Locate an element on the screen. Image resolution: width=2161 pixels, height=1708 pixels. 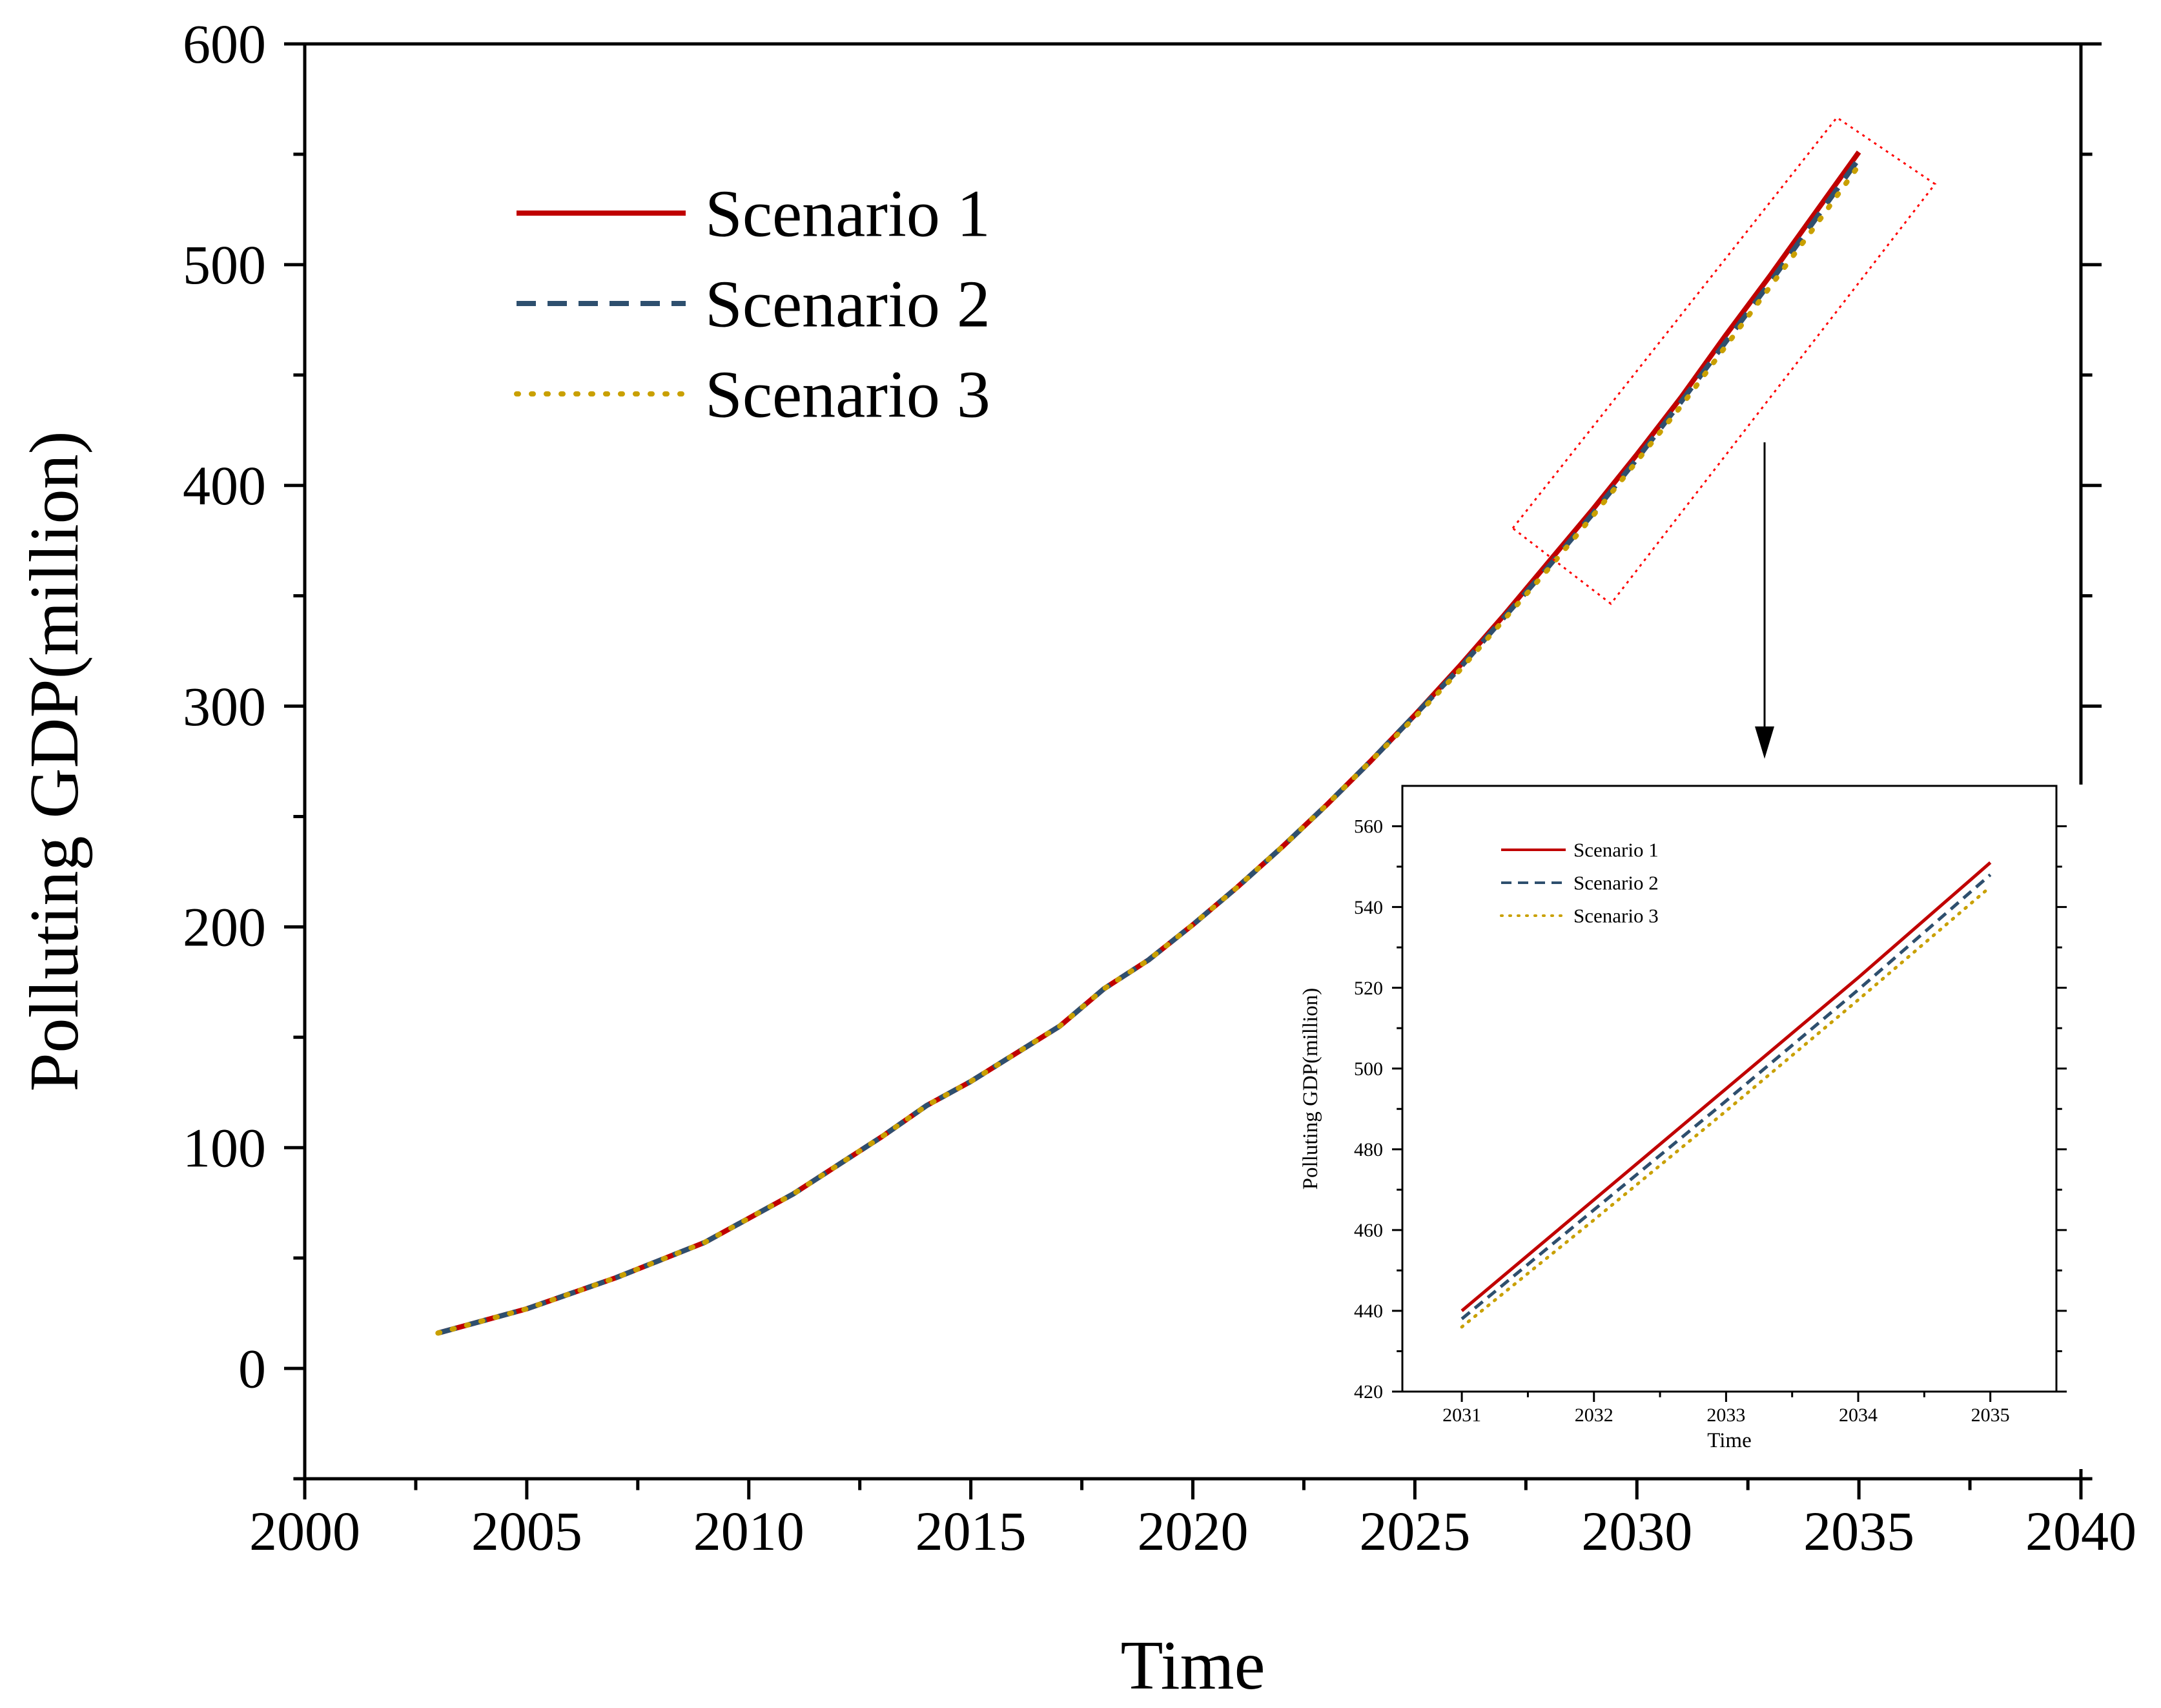
main-x-tick-label: 2040 is located at coordinates (2081, 1531).